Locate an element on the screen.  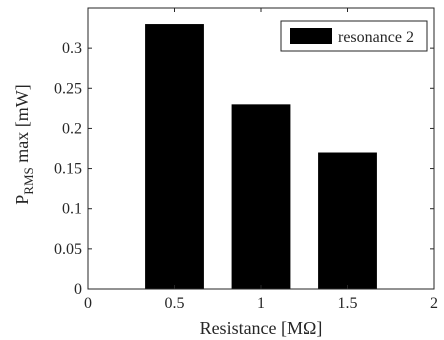
y-tick-label: 0.15 is located at coordinates (68, 169).